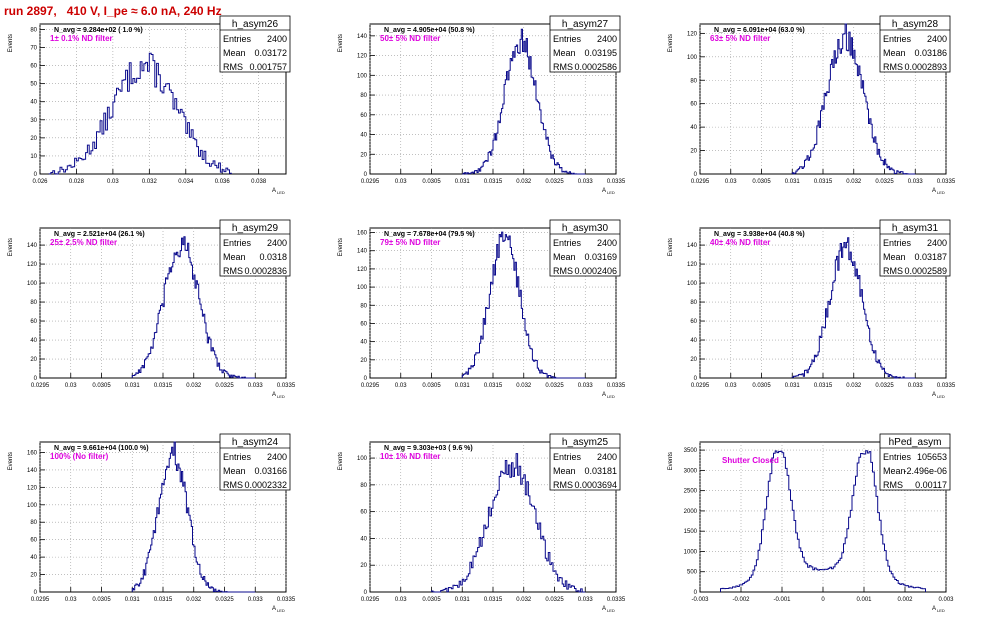  Describe the element at coordinates (691, 532) in the screenshot. I see `y-tick-label: 1500` at that location.